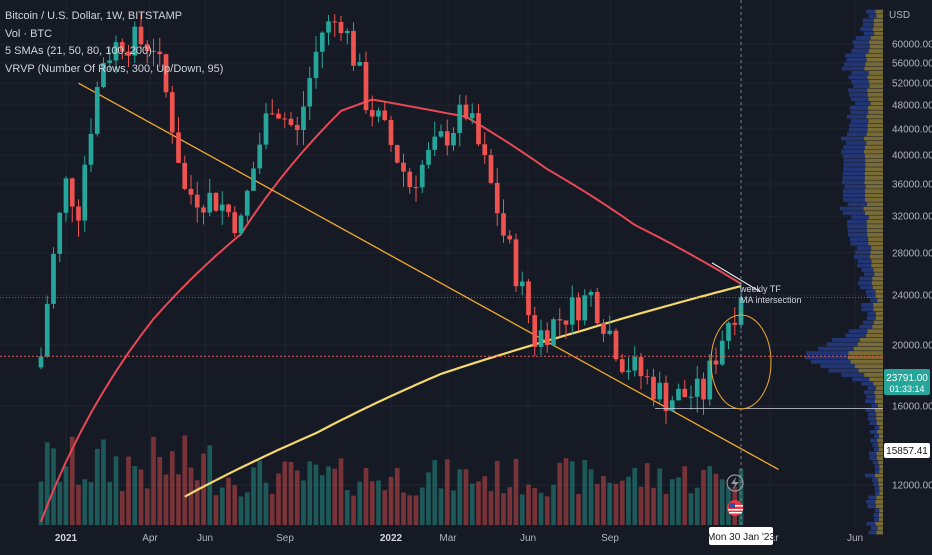 Image resolution: width=932 pixels, height=555 pixels. I want to click on legend-smas: 5 SMAs (21, 50, 80, 100, 200), so click(78, 51).